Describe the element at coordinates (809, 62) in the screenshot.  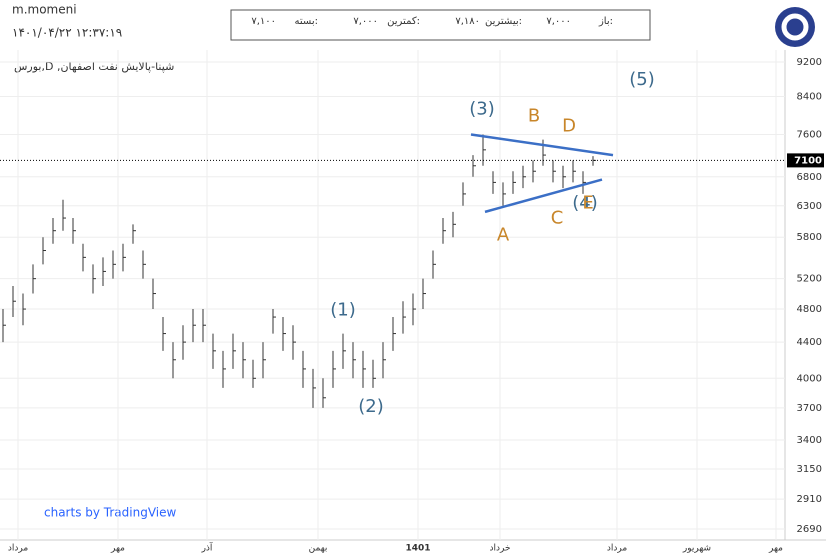
I see `y-tick-label: 9200` at that location.